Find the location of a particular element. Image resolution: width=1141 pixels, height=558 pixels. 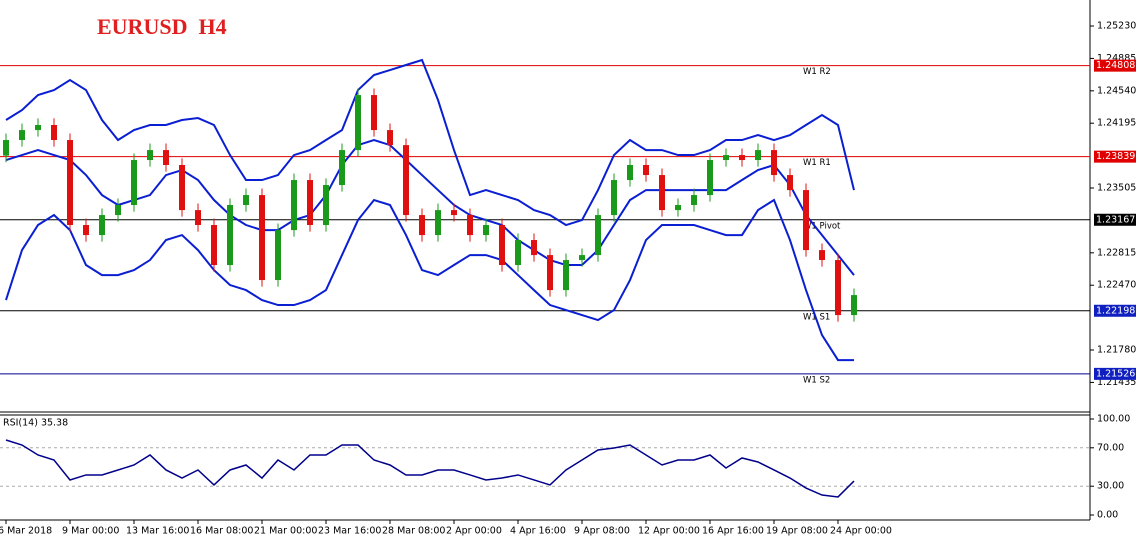

y-tick-label: 0.00 is located at coordinates (1107, 515).